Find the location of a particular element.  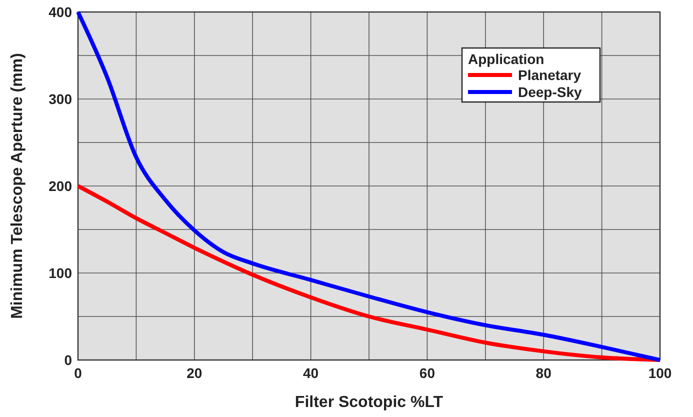

x-tick-label: 40 is located at coordinates (311, 373).